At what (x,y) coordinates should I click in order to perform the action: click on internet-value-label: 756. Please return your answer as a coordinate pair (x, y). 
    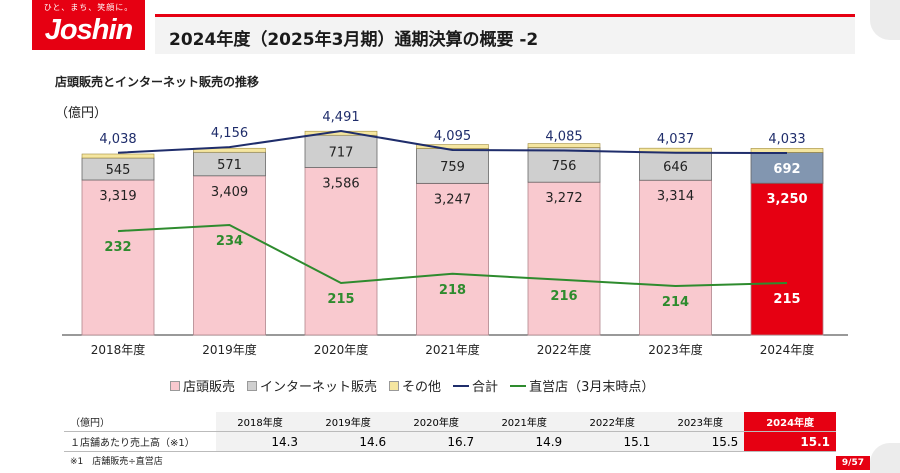
    Looking at the image, I should click on (564, 166).